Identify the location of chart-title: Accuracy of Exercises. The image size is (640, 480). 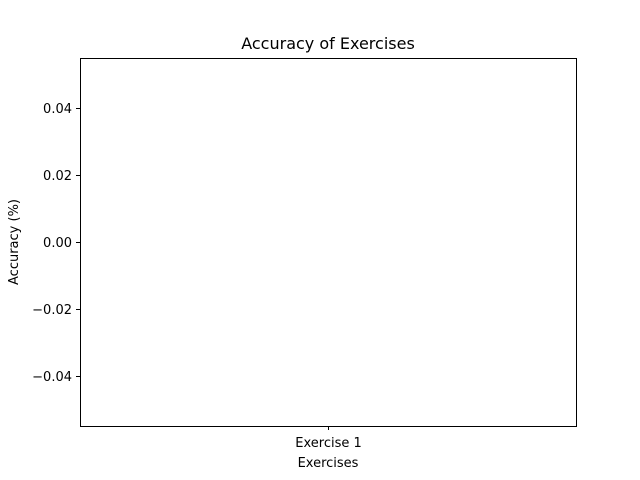
(328, 43).